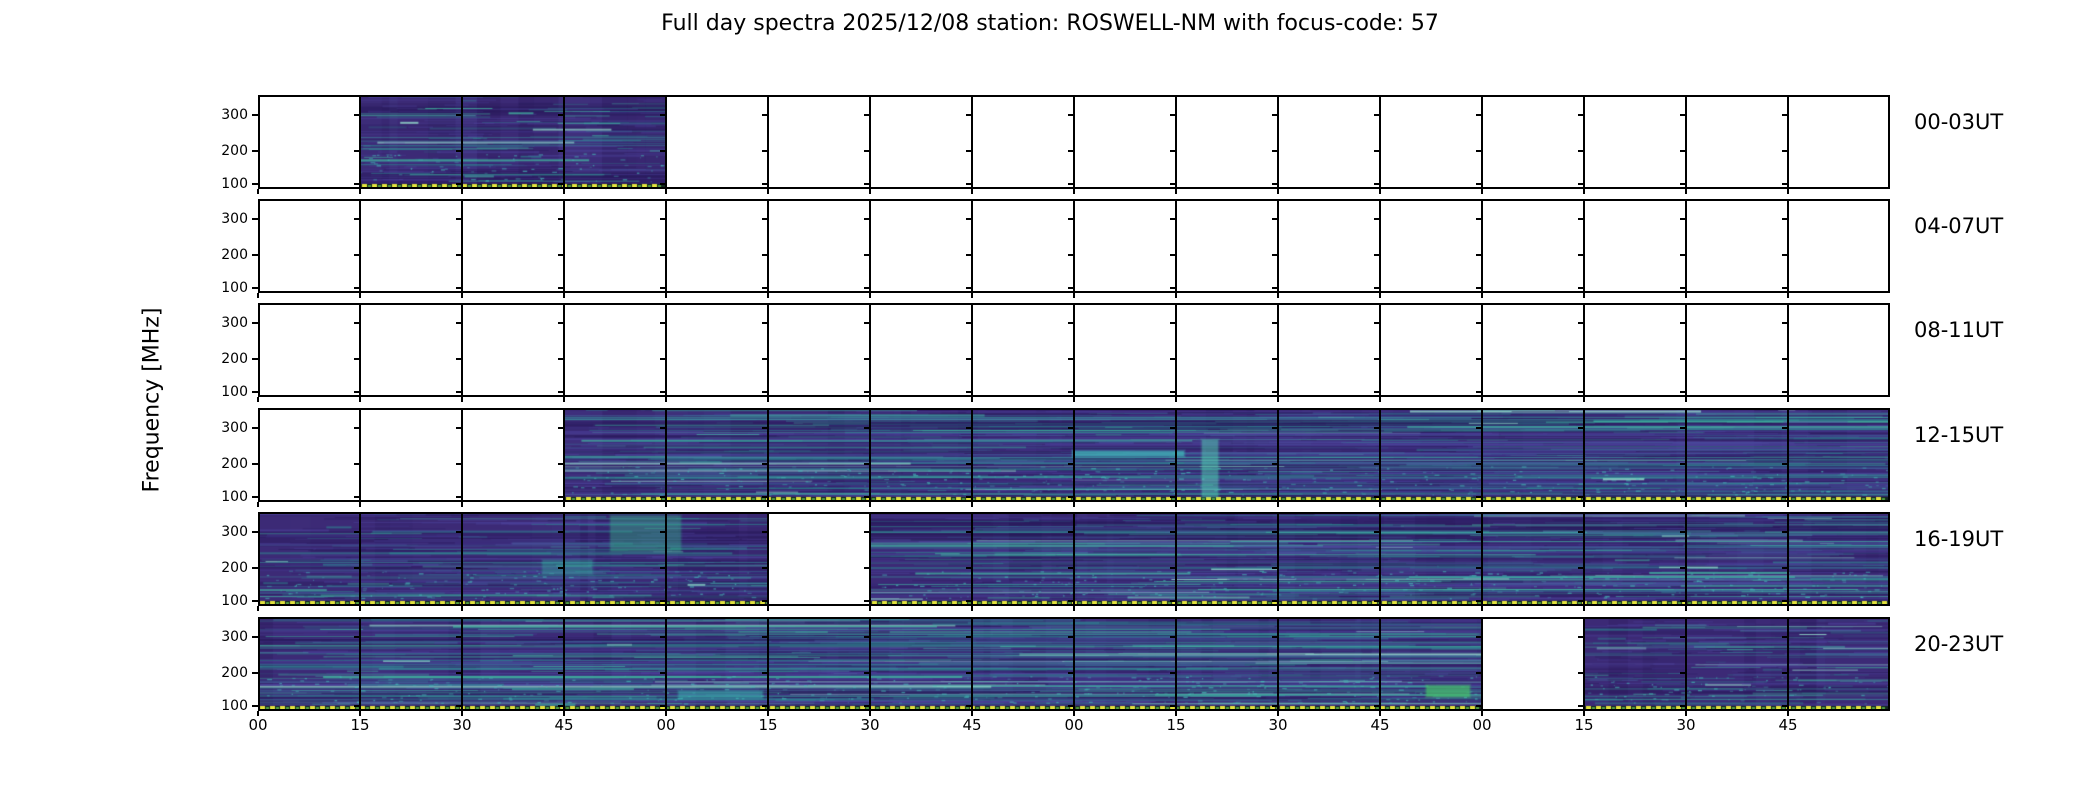  I want to click on y-axis-label: Frequency [MHz], so click(152, 400).